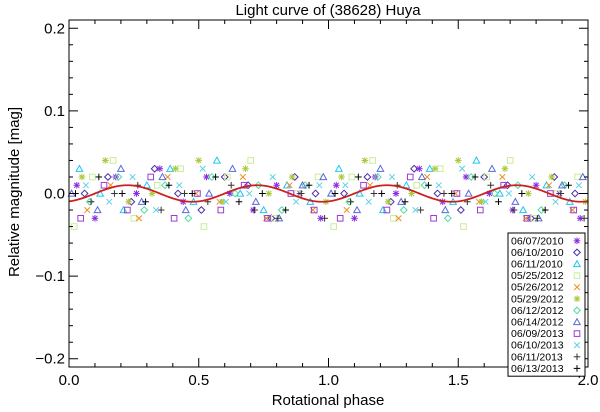 Image resolution: width=600 pixels, height=412 pixels. I want to click on x-tick-label: 0.0, so click(69, 380).